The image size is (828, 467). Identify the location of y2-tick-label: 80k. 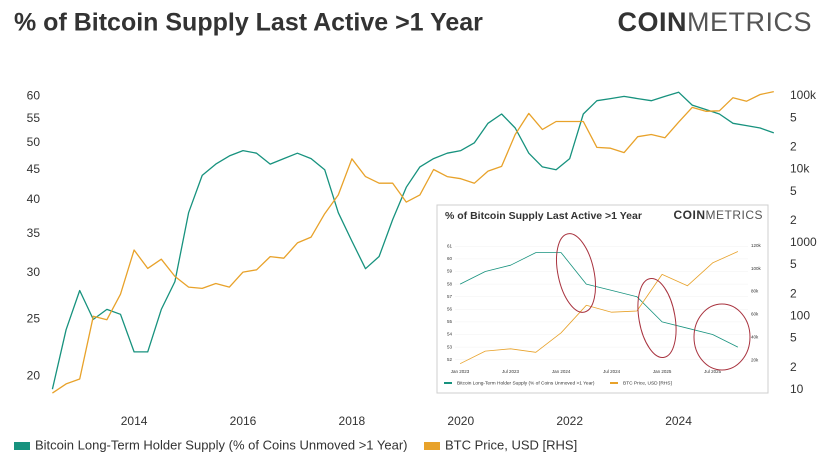
(755, 291).